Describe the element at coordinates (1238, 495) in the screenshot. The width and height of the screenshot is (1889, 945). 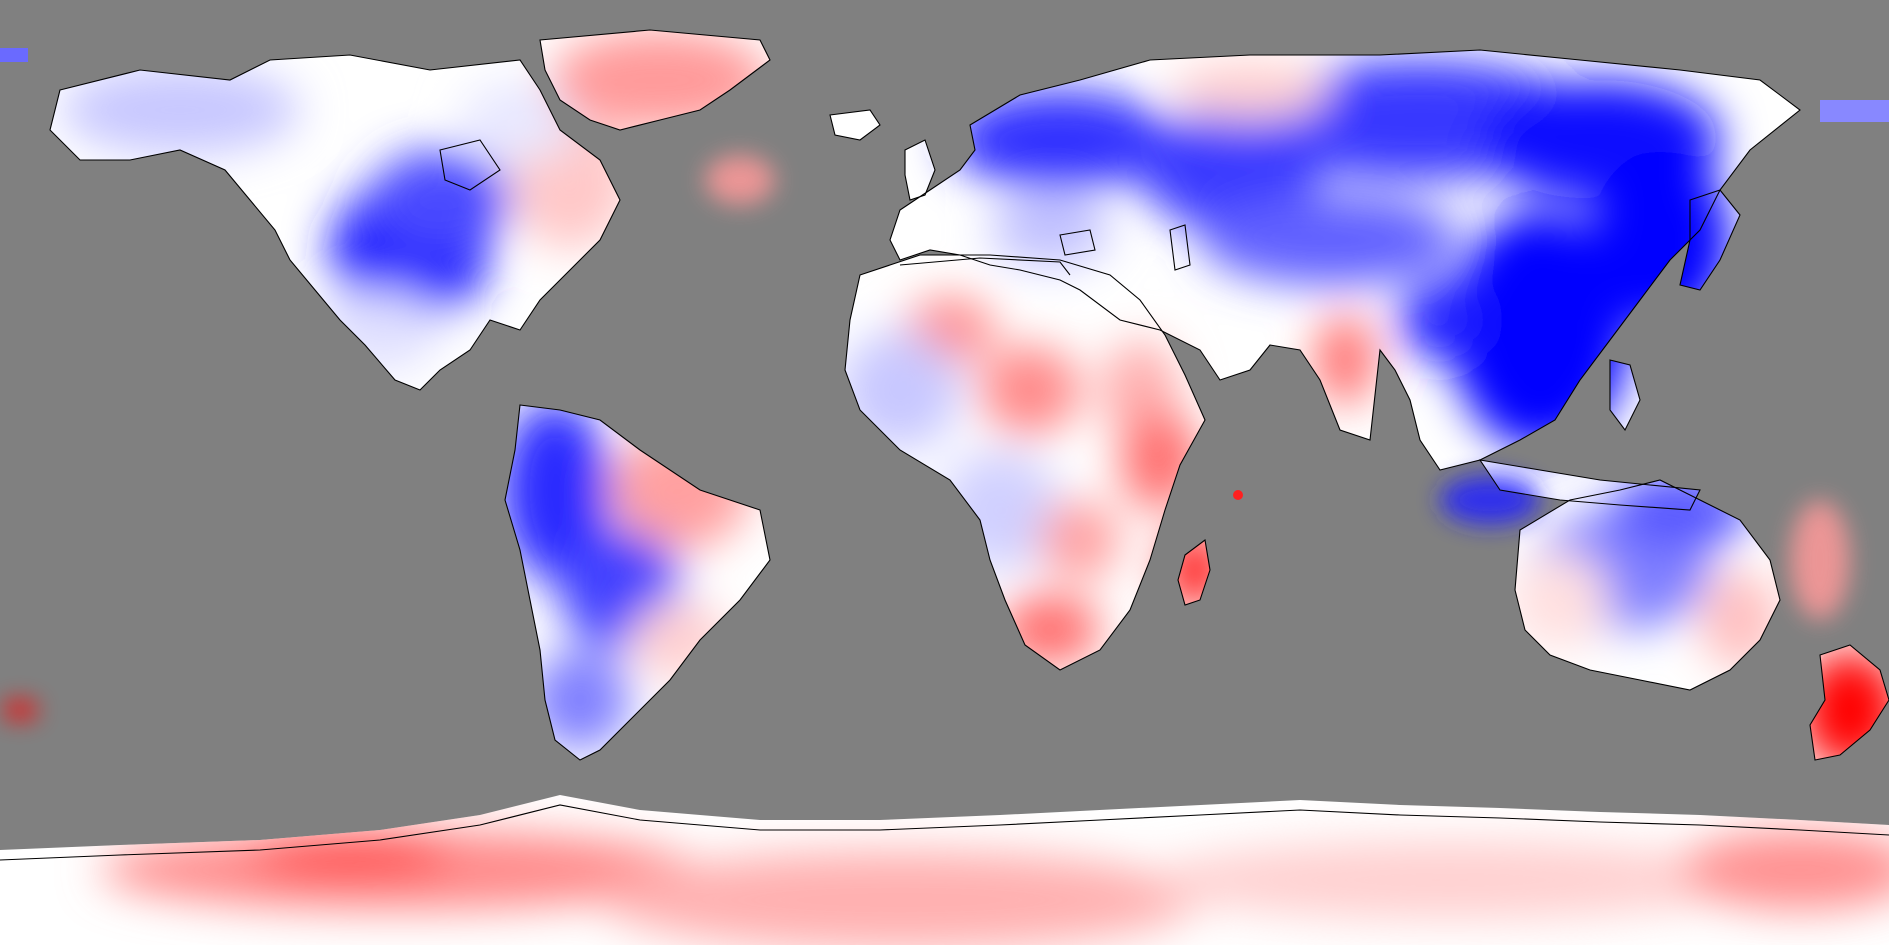
I see `island-anomaly-dot` at that location.